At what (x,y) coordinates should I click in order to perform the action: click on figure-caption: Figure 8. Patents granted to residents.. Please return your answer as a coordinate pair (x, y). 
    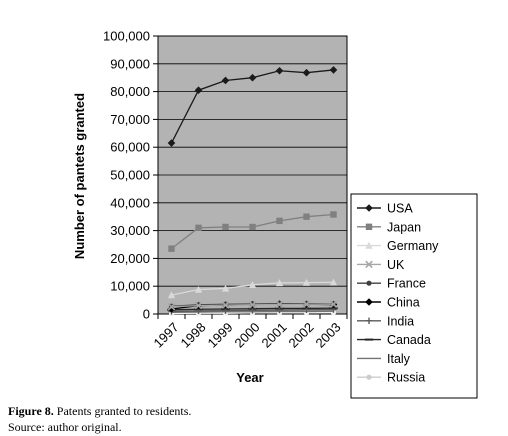
    Looking at the image, I should click on (99, 411).